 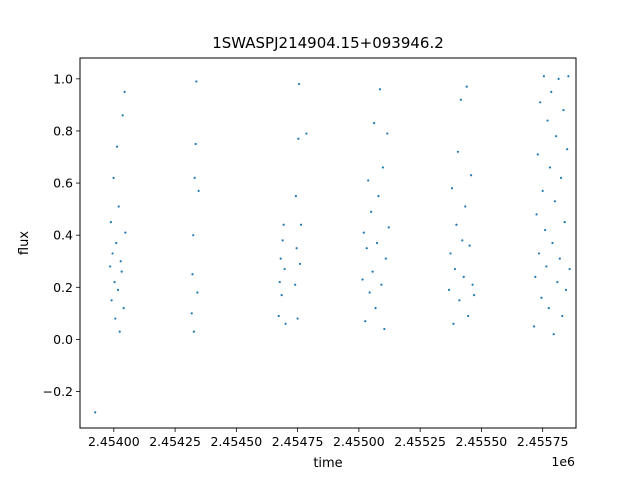 What do you see at coordinates (114, 441) in the screenshot?
I see `x-tick-label: 2.45400` at bounding box center [114, 441].